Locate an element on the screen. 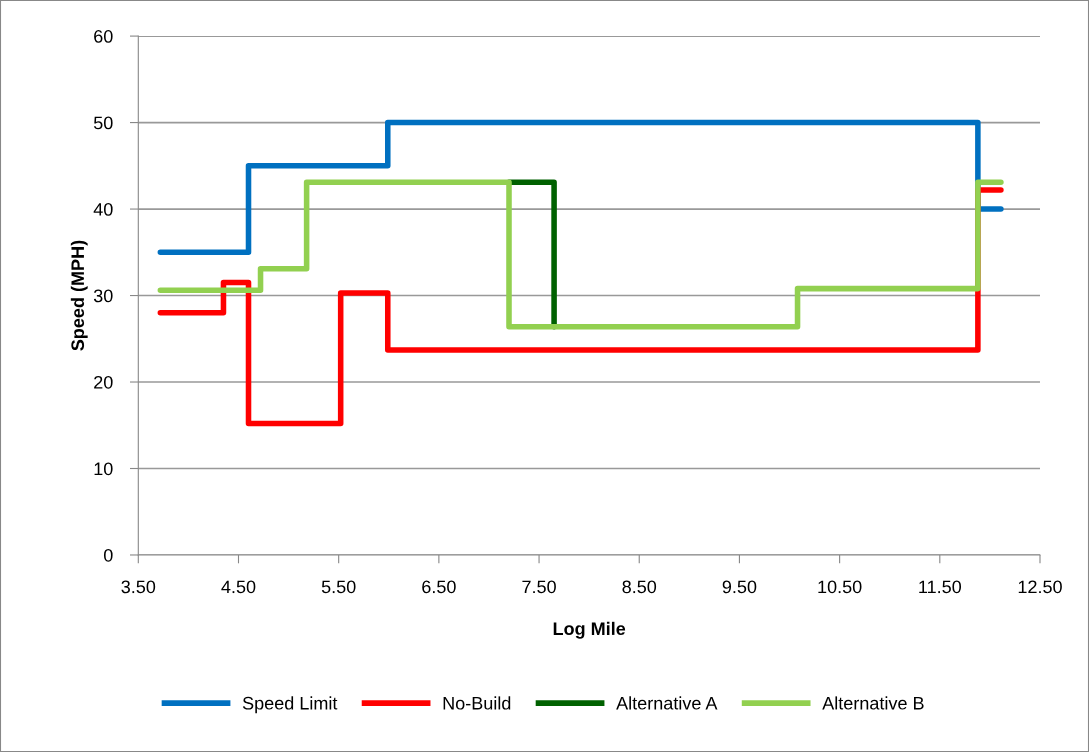 The width and height of the screenshot is (1089, 752). y-tick-label: 10 is located at coordinates (103, 469).